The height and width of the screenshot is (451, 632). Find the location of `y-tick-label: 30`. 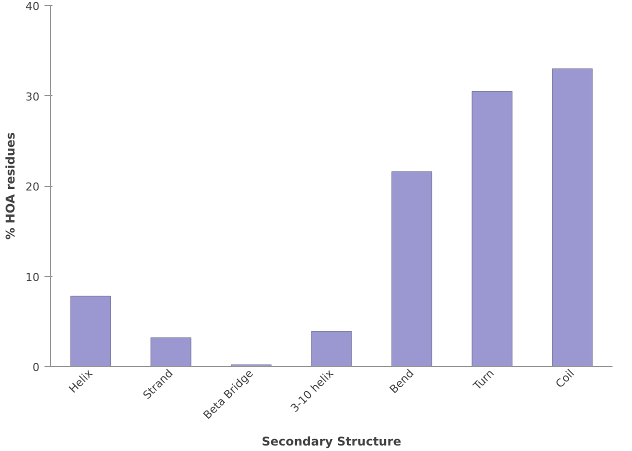

y-tick-label: 30 is located at coordinates (33, 97).